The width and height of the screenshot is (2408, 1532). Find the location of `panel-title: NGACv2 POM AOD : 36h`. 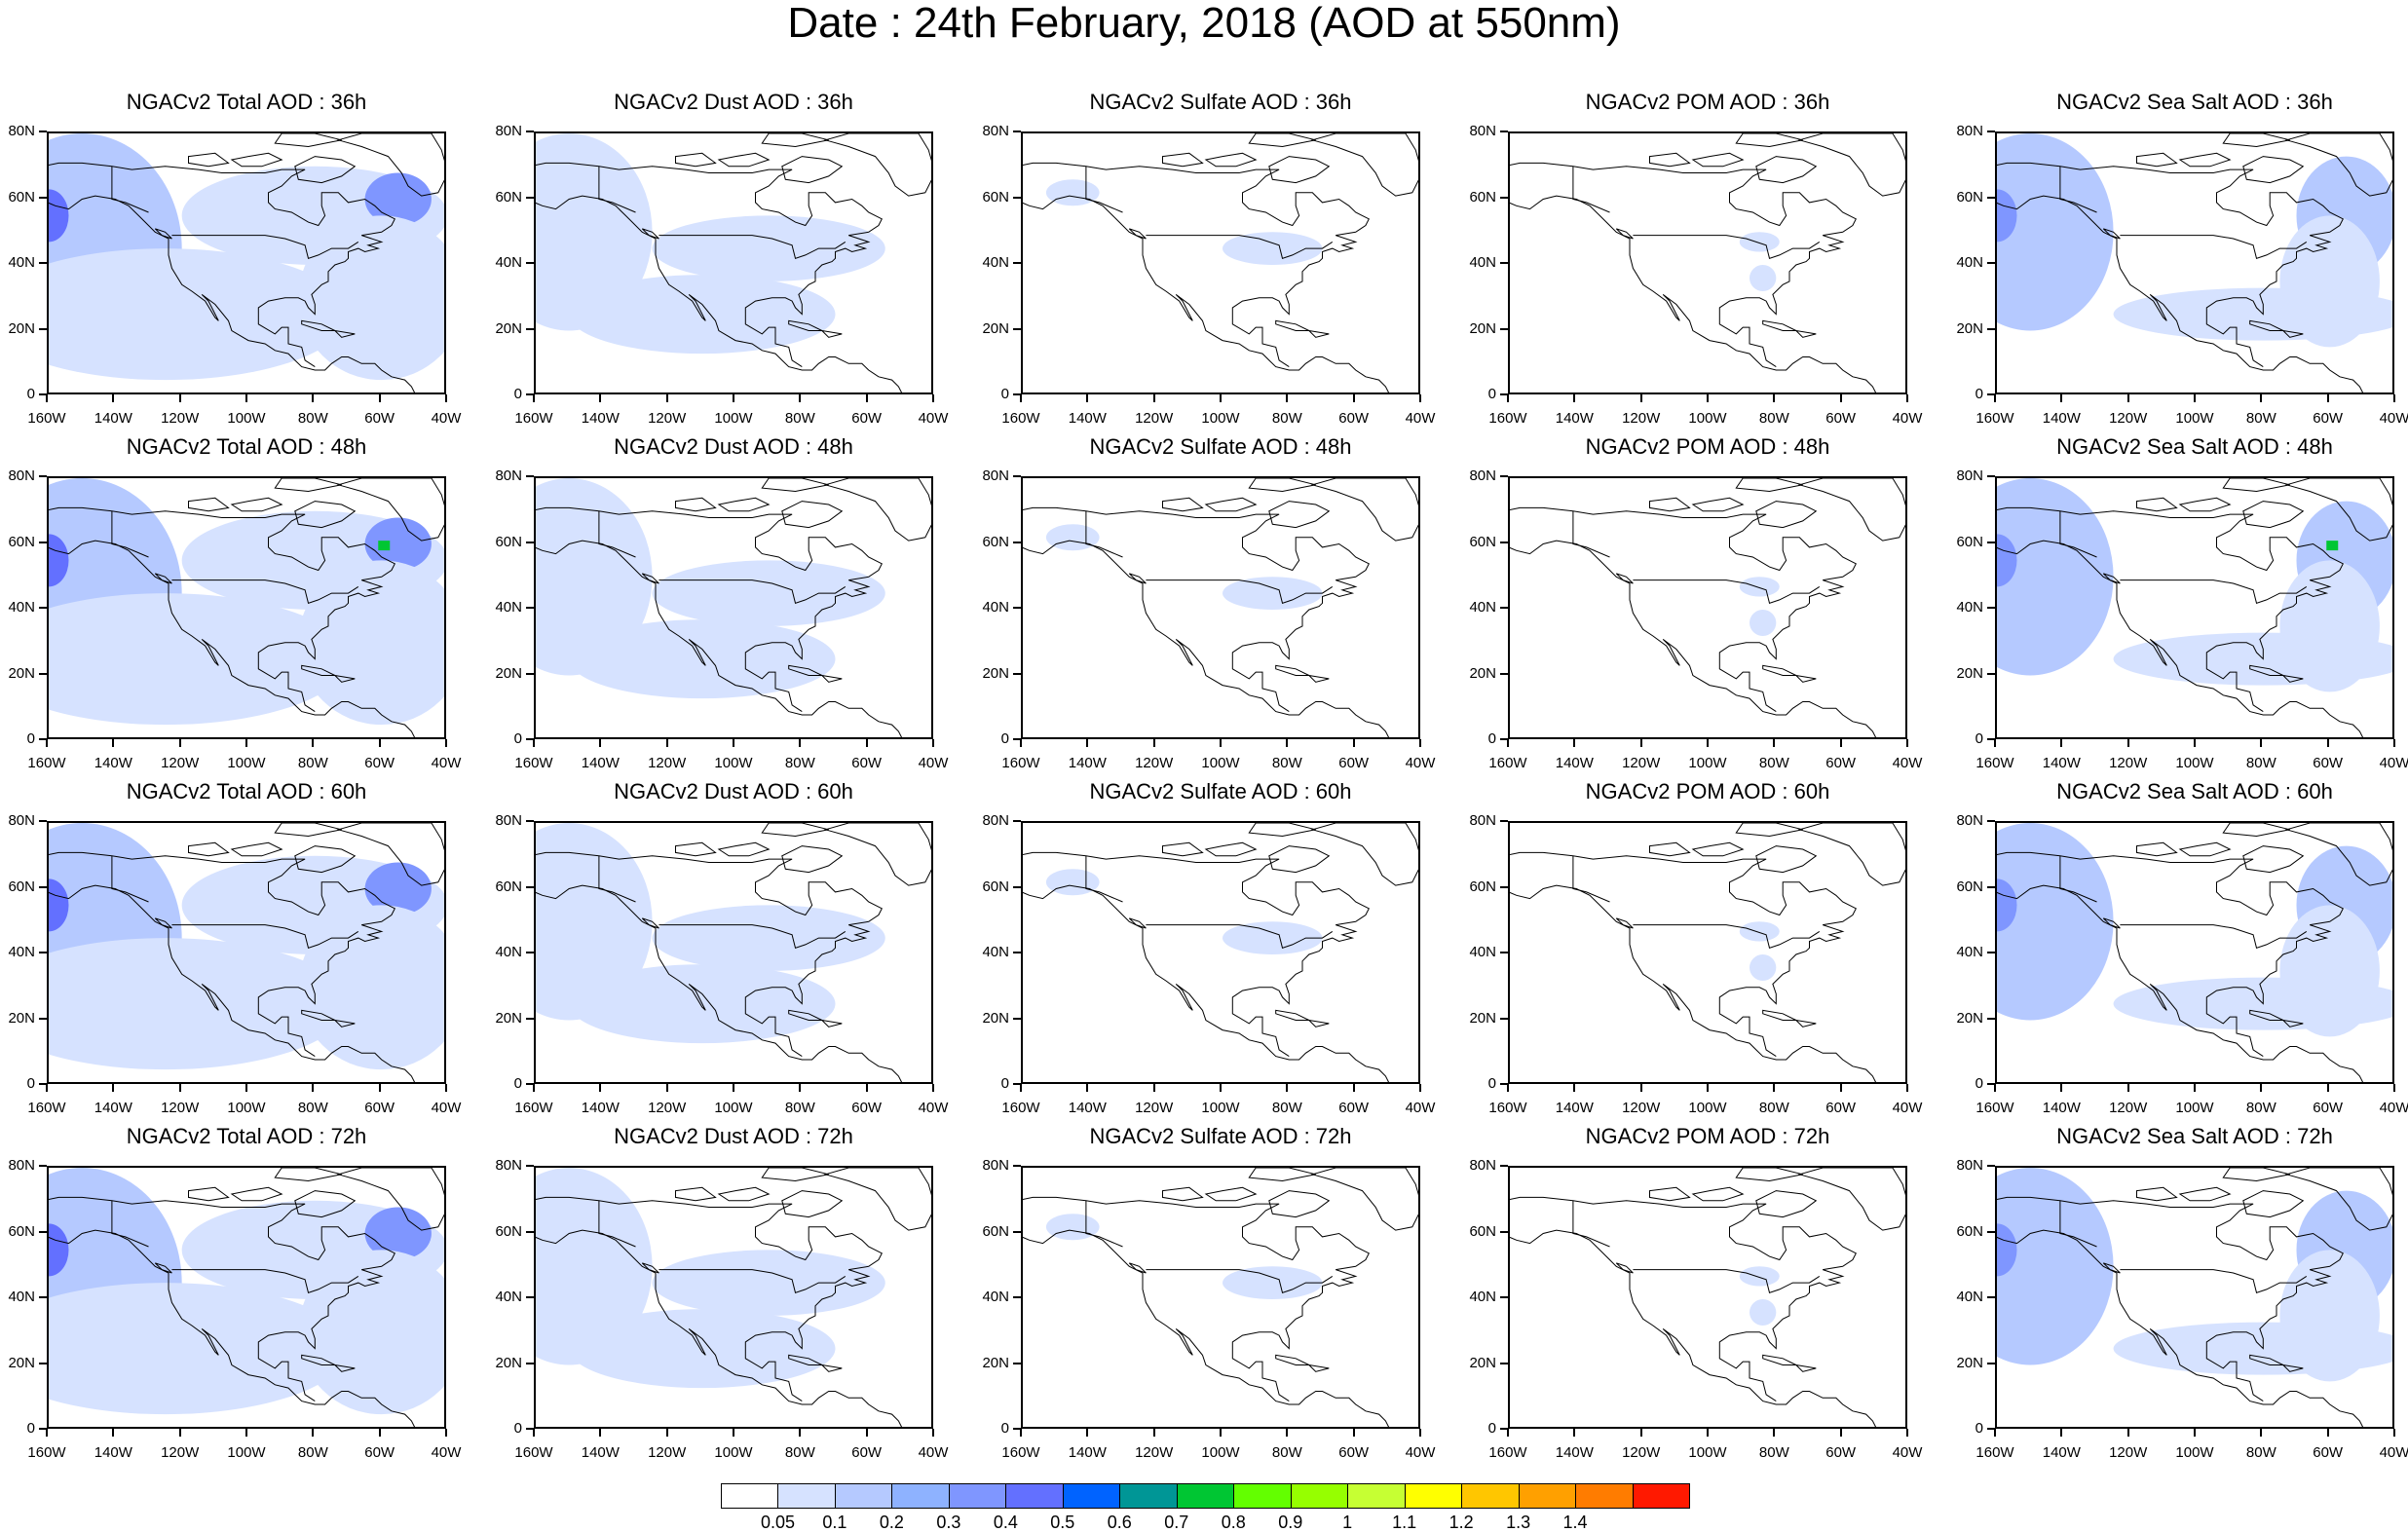

panel-title: NGACv2 POM AOD : 36h is located at coordinates (1707, 102).